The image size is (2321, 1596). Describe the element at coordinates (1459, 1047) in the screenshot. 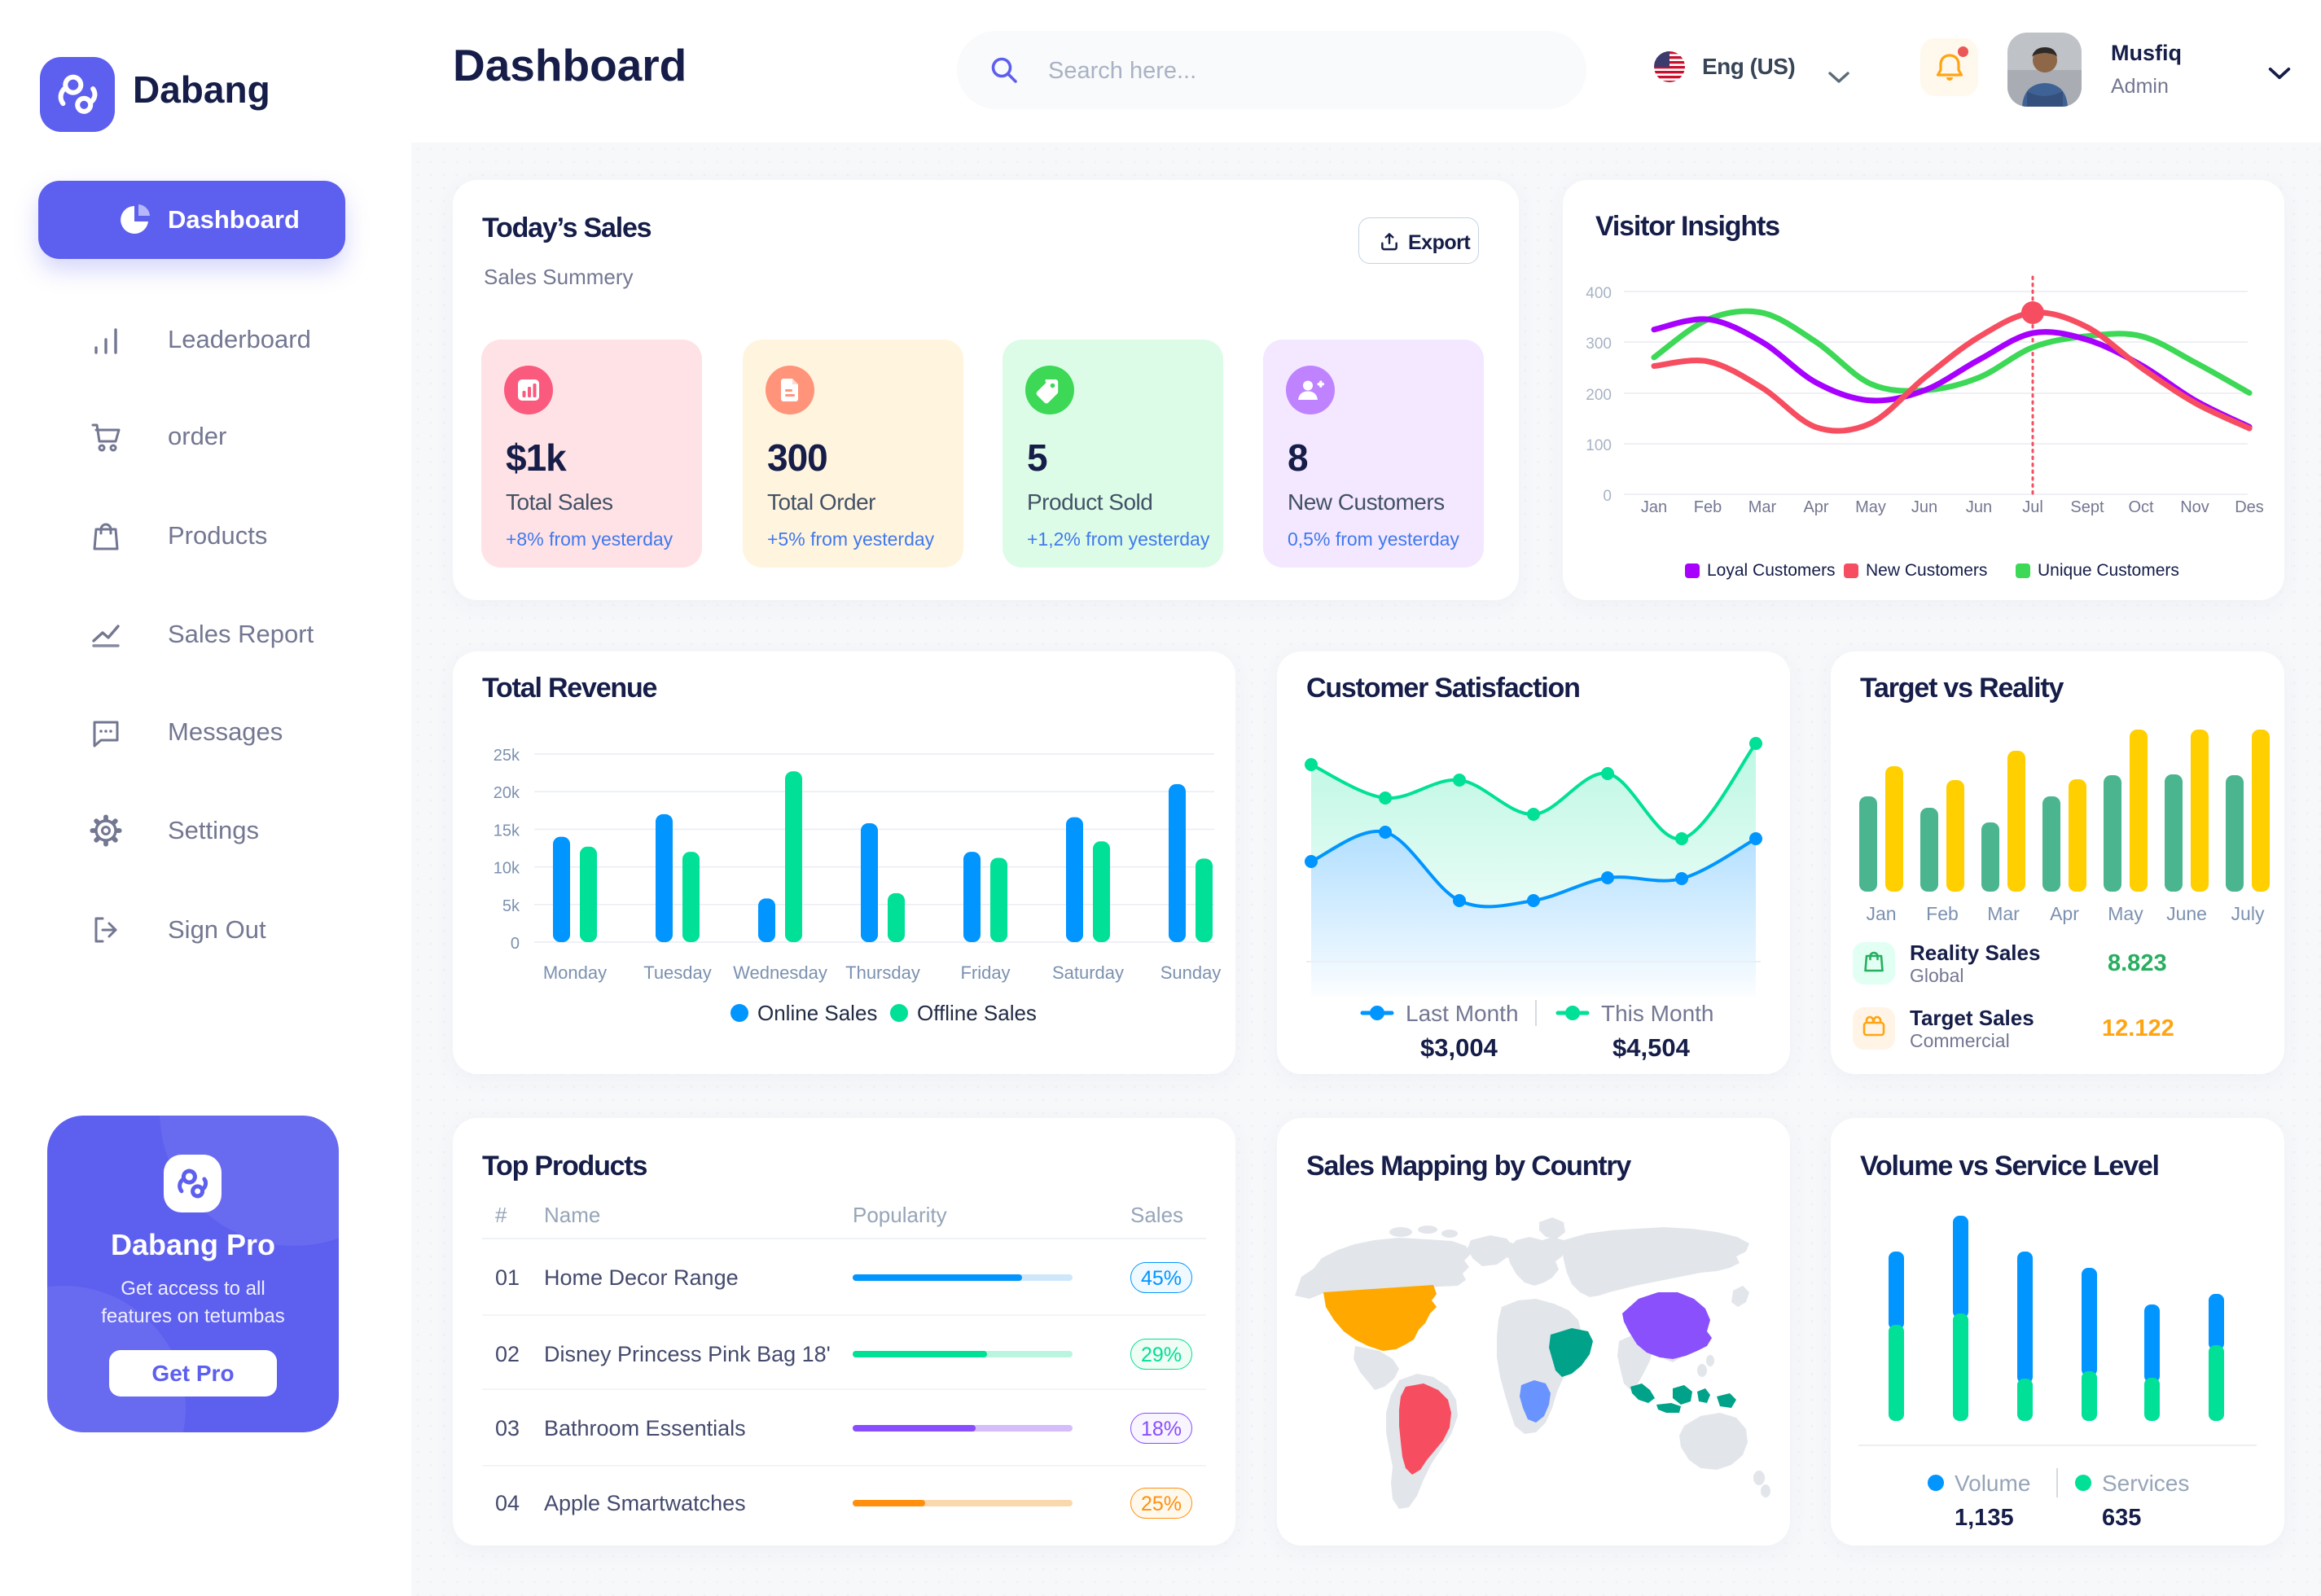

I see `svg-text: $3,004` at that location.